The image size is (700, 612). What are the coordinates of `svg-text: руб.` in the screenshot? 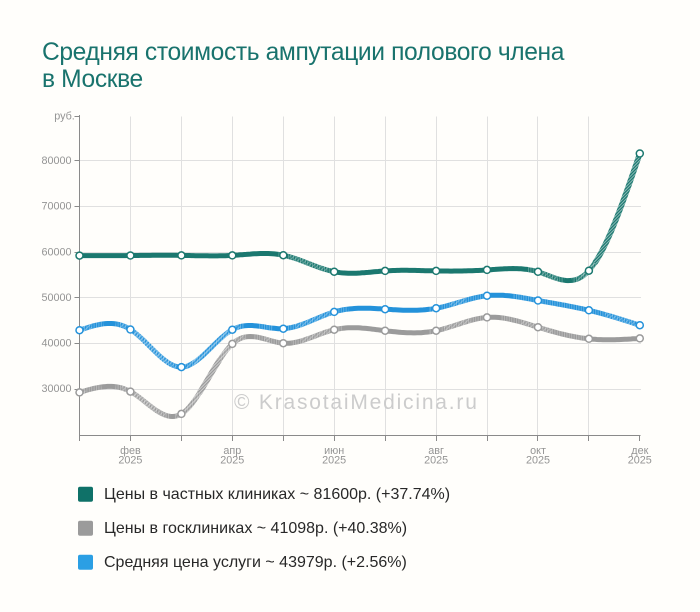 It's located at (64, 116).